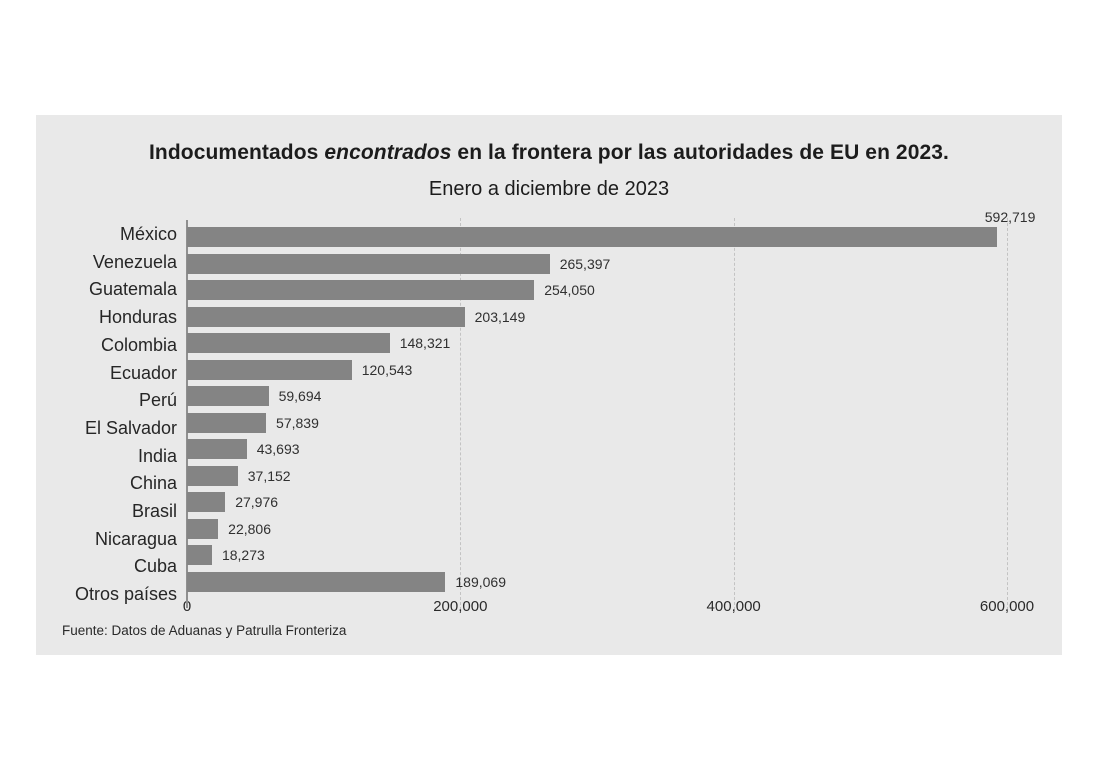  What do you see at coordinates (135, 538) in the screenshot?
I see `country-label: Nicaragua` at bounding box center [135, 538].